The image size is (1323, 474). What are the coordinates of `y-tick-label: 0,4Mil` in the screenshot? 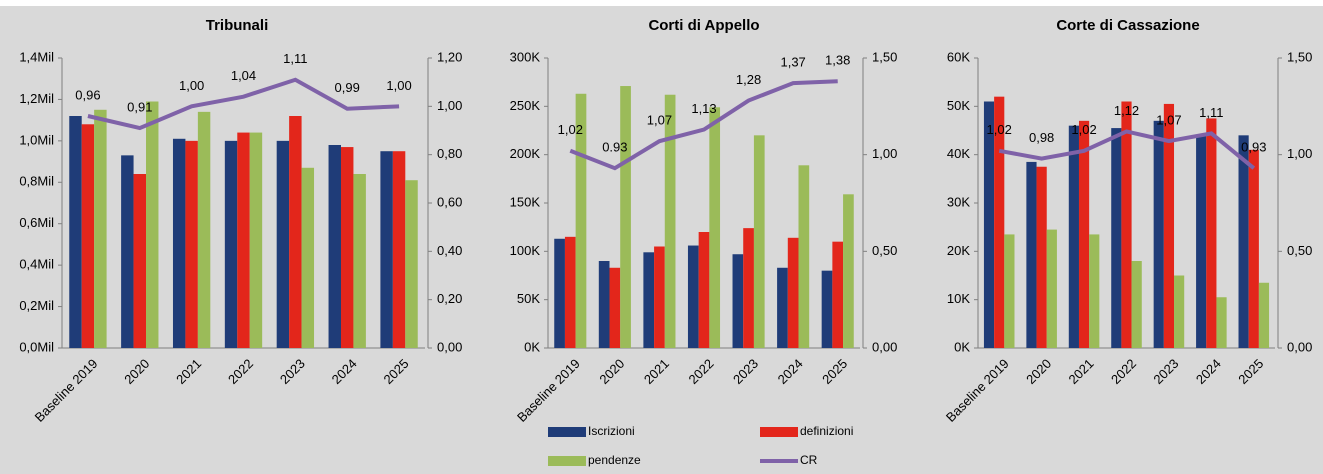 It's located at (36, 264).